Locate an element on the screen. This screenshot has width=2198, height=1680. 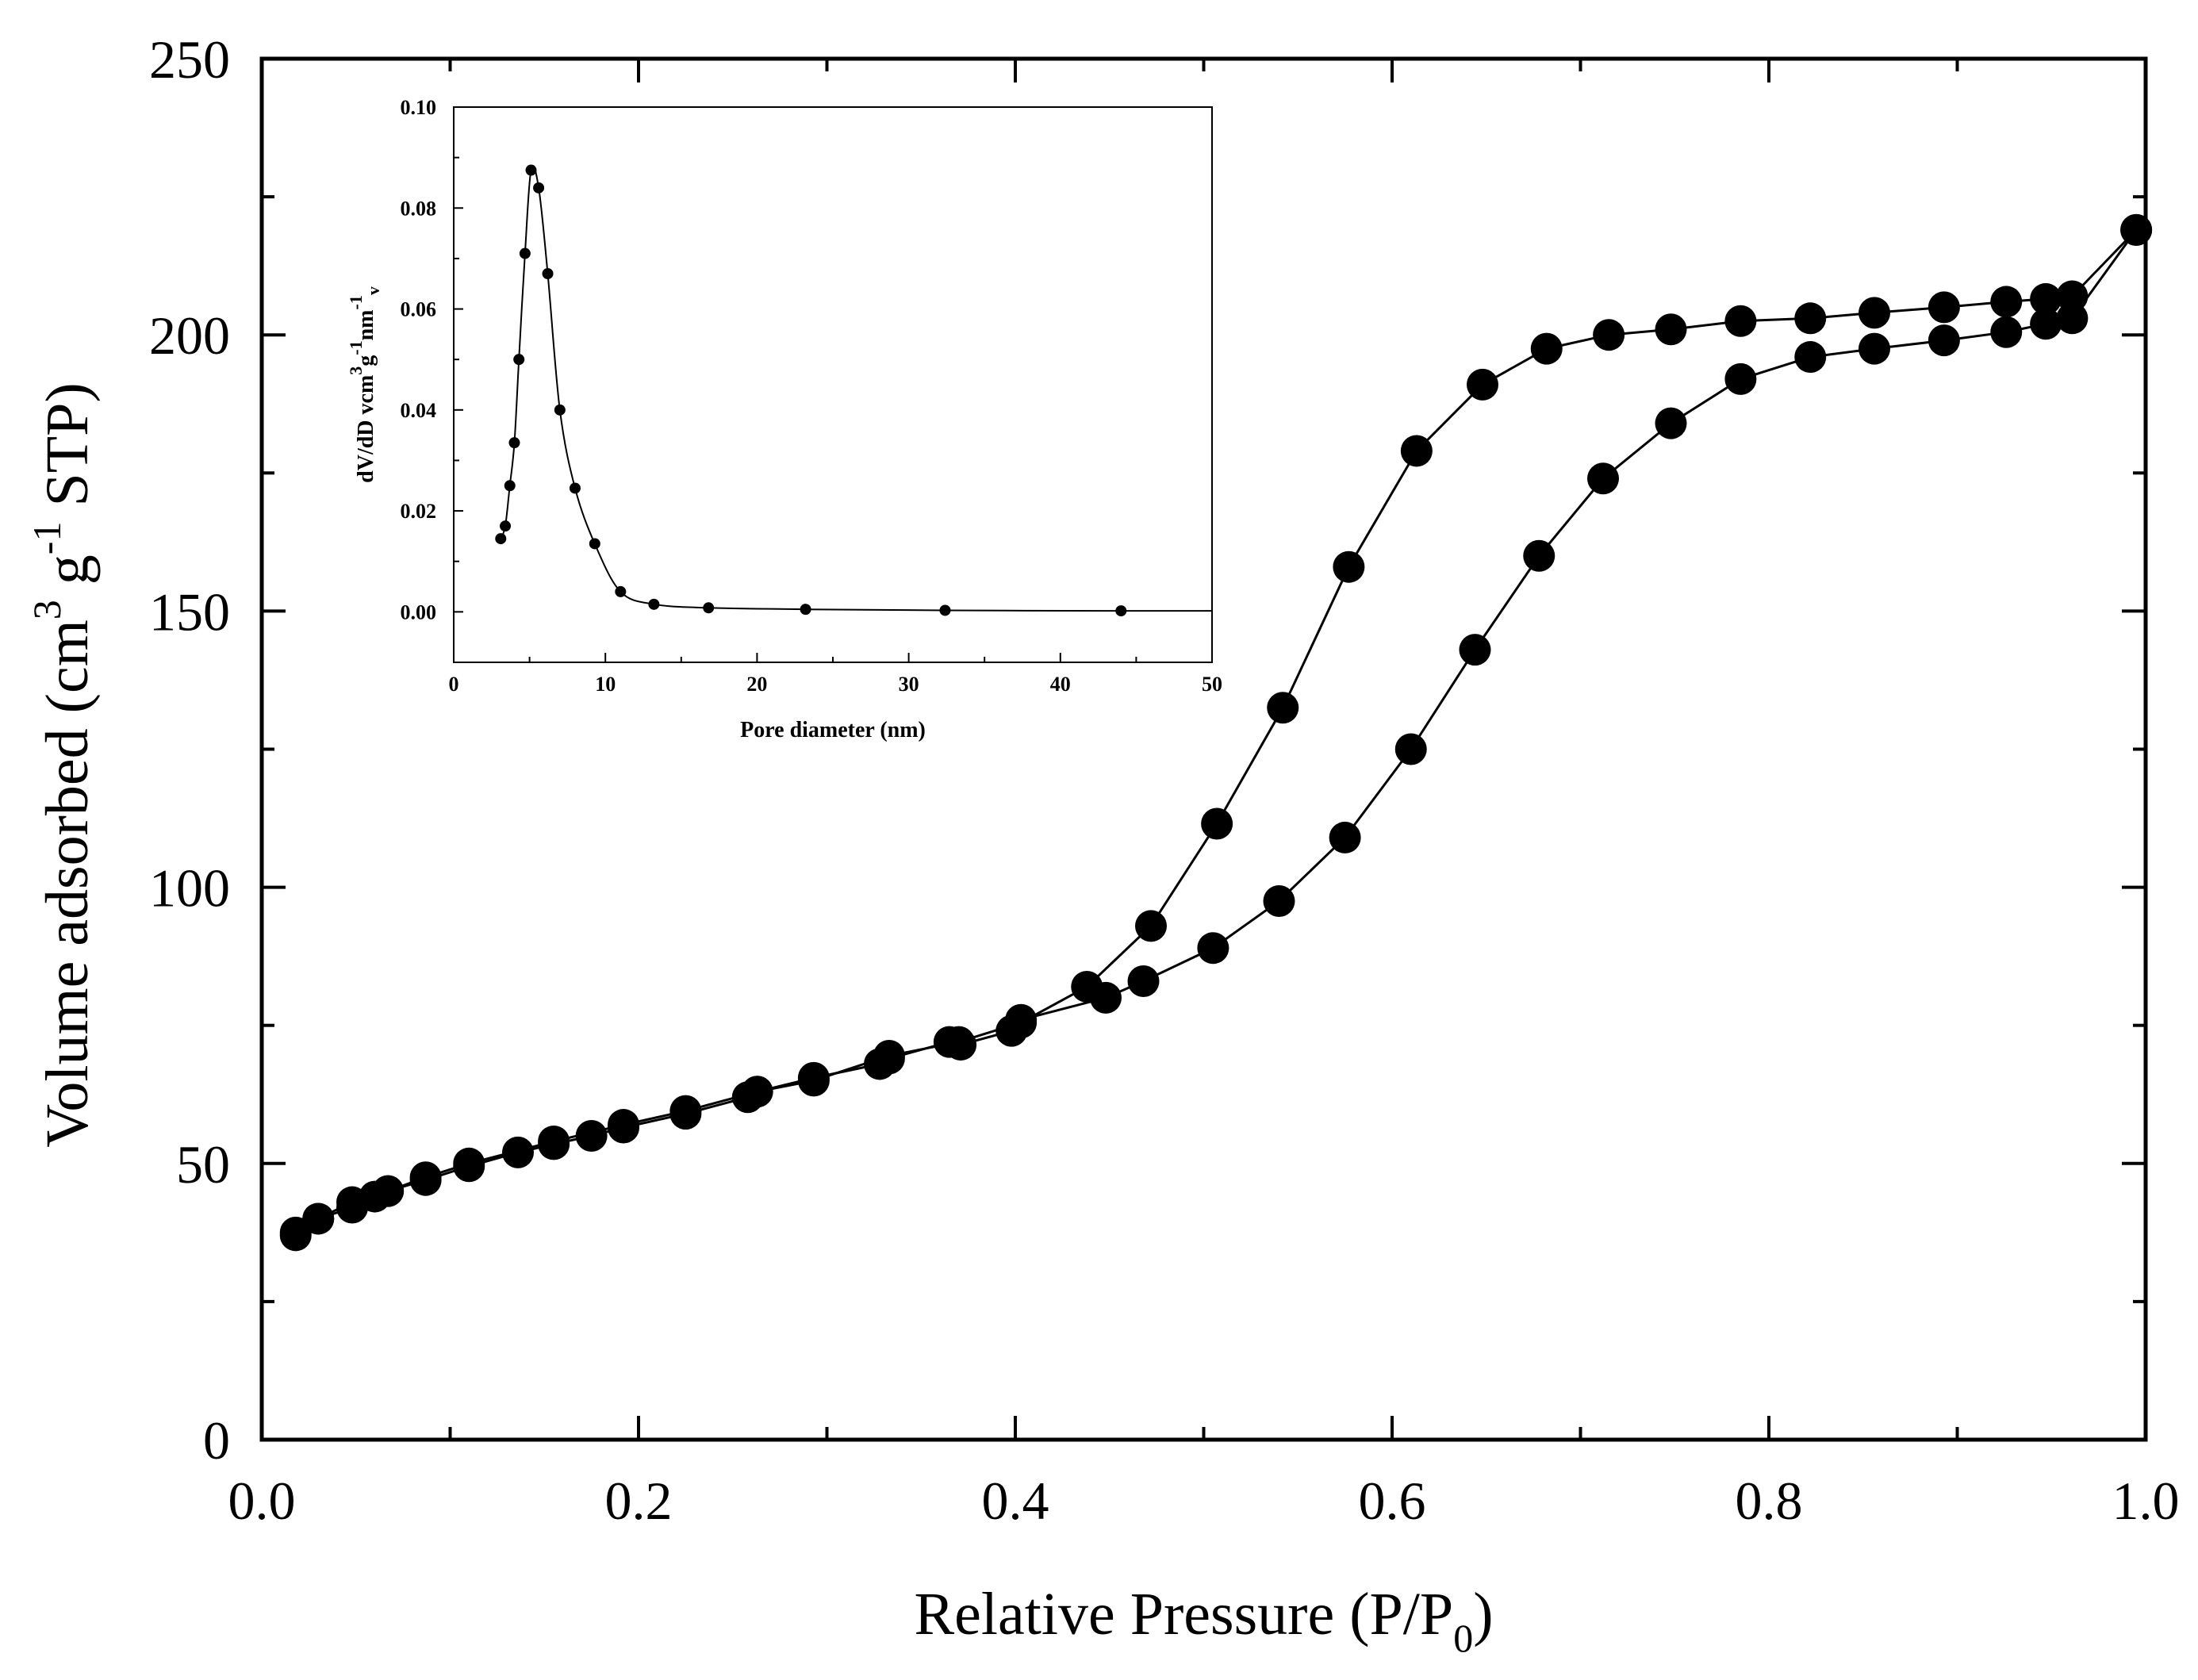
inset-y-tick-label: 0.10 is located at coordinates (419, 108).